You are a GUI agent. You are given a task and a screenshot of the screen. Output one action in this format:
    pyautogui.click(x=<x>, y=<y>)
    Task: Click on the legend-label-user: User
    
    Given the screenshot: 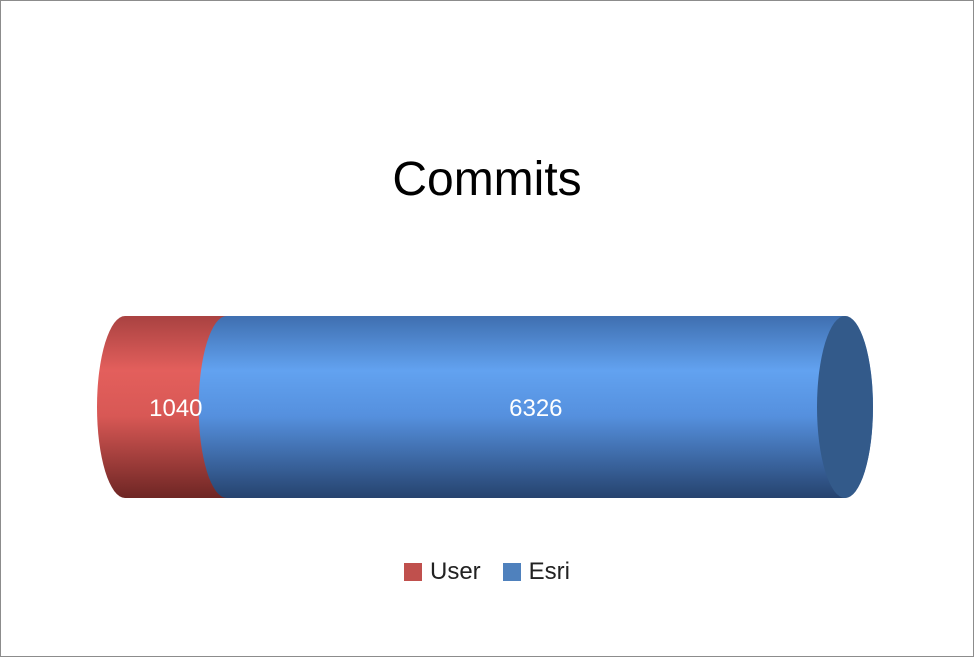 What is the action you would take?
    pyautogui.click(x=455, y=571)
    